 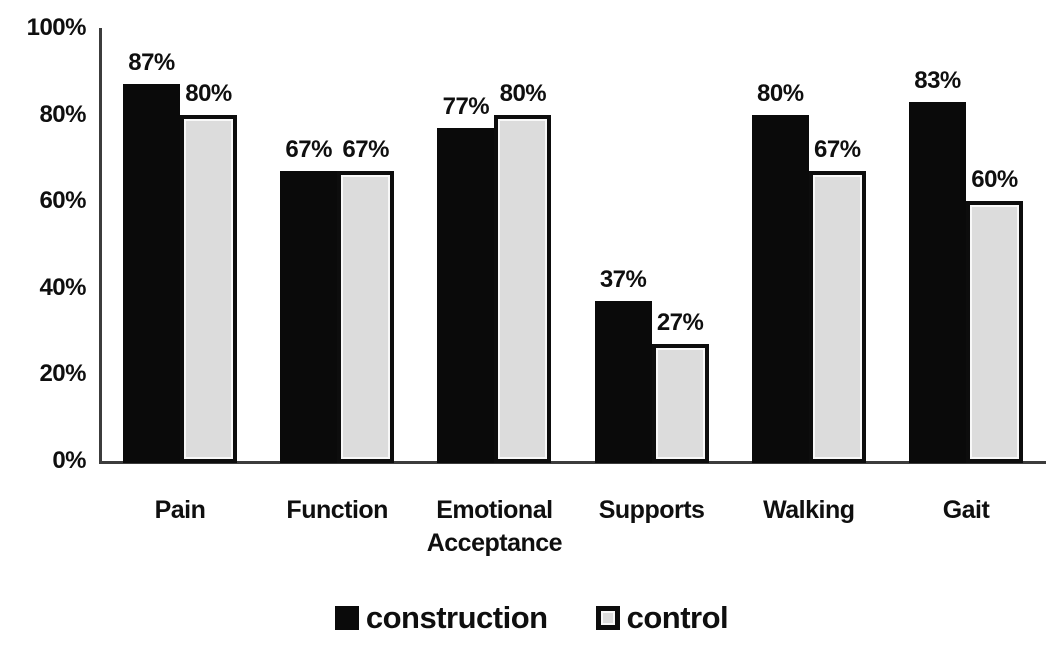 What do you see at coordinates (651, 510) in the screenshot?
I see `category-label-supports: Supports` at bounding box center [651, 510].